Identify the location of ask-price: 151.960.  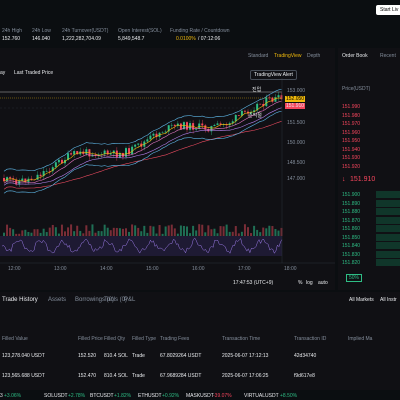
(351, 132).